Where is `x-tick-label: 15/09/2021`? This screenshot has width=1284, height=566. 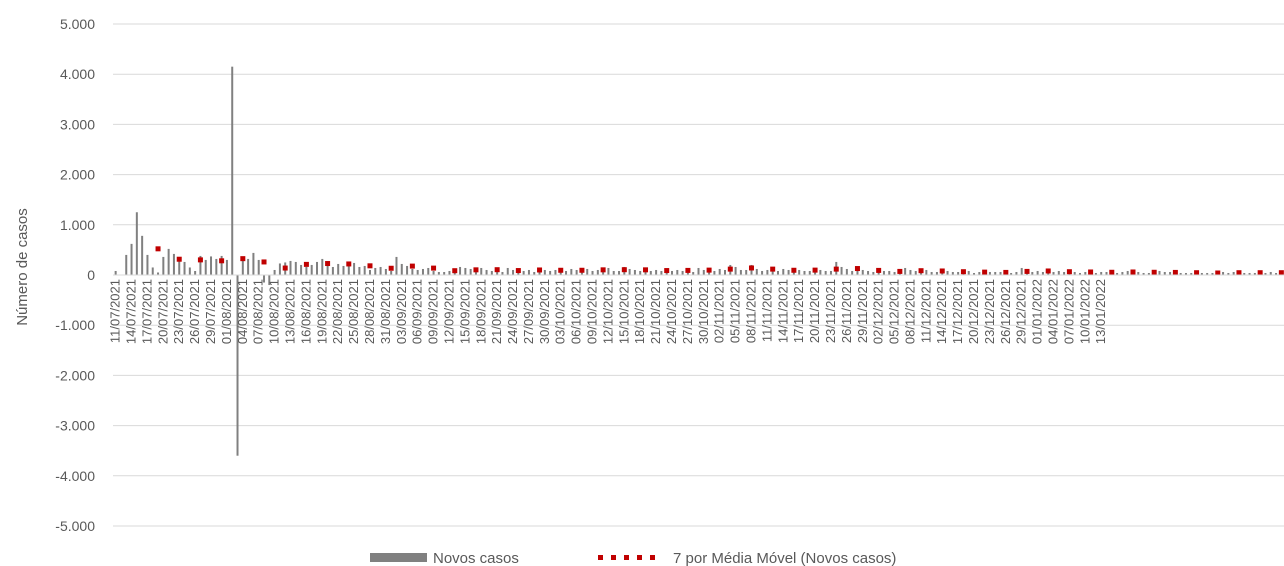 x-tick-label: 15/09/2021 is located at coordinates (464, 311).